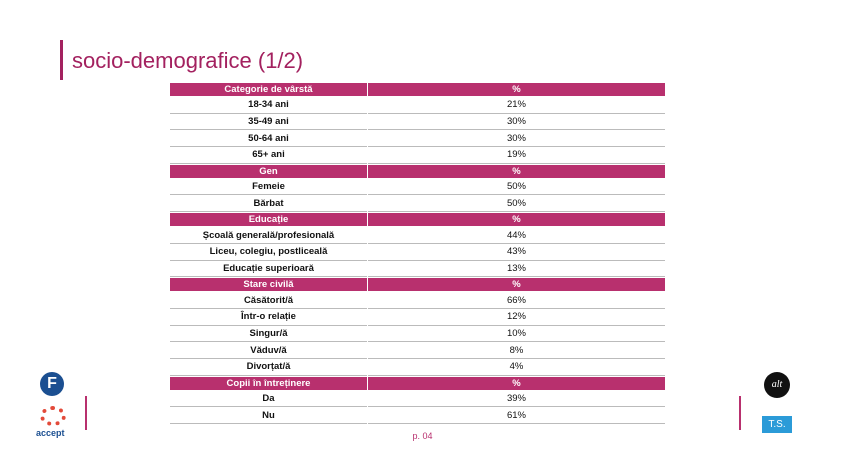  What do you see at coordinates (268, 334) in the screenshot?
I see `row-label: Singur/ă` at bounding box center [268, 334].